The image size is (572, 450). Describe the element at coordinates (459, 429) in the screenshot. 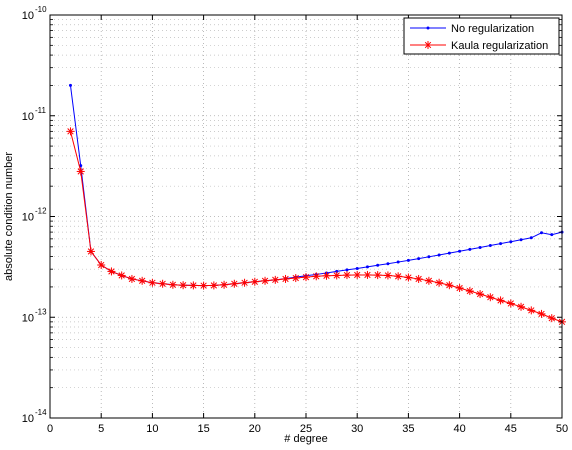

I see `x-tick-label: 40` at that location.